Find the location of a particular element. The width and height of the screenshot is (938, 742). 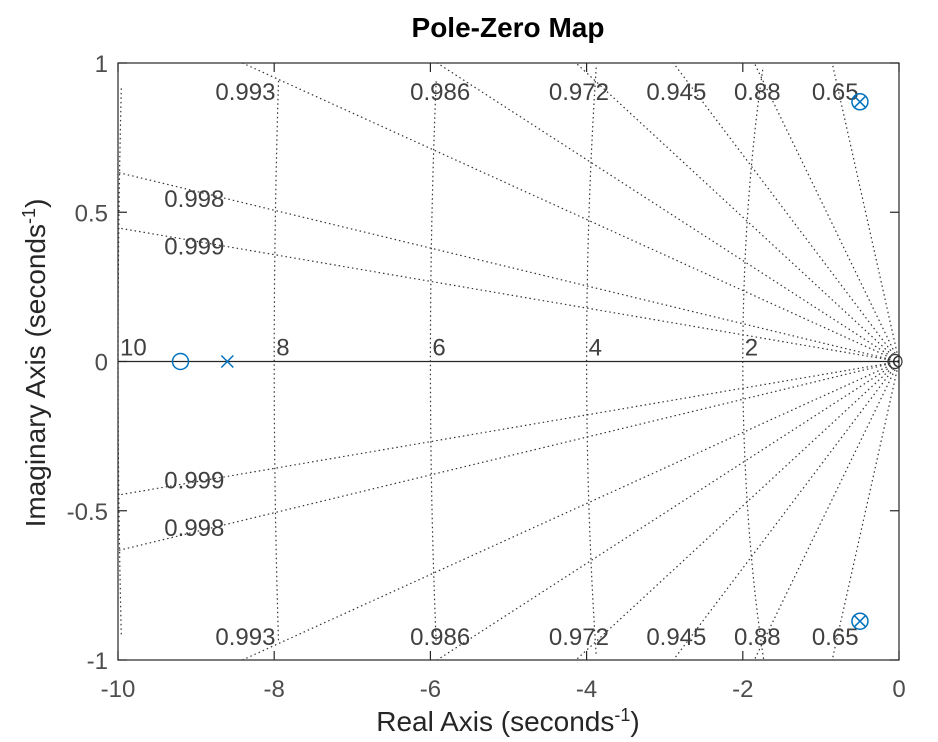

x-axis-label-text: Real Axis (seconds is located at coordinates (495, 721).